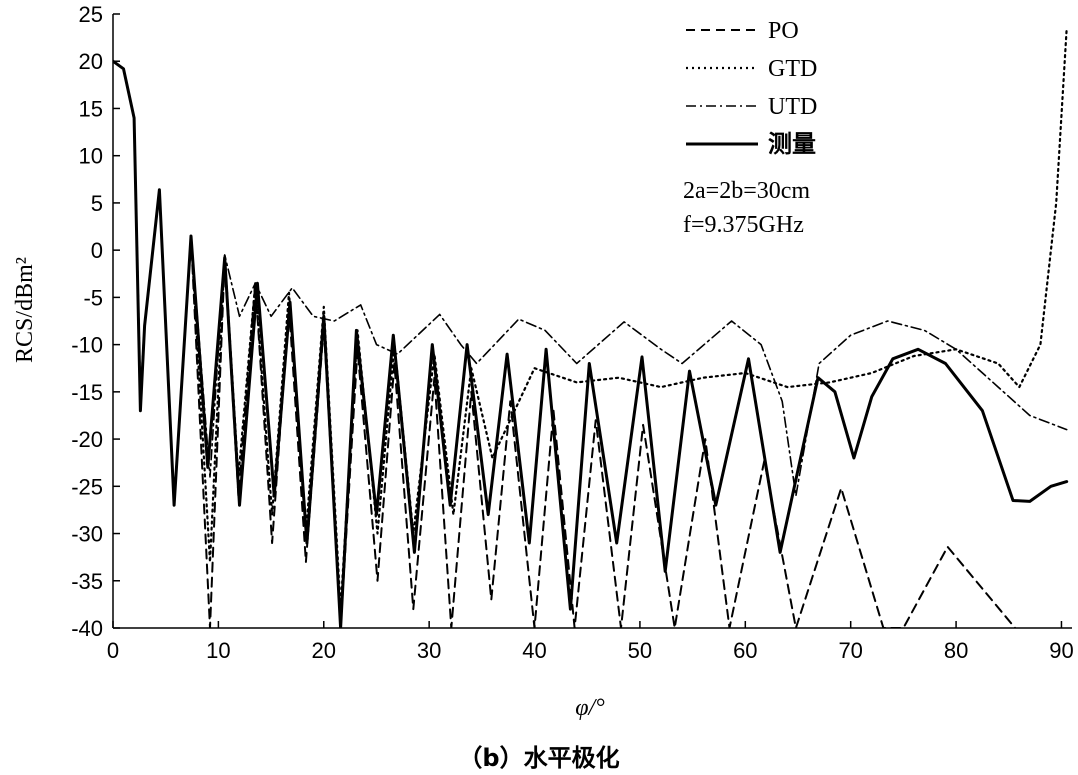 The width and height of the screenshot is (1078, 775). What do you see at coordinates (590, 708) in the screenshot?
I see `x-axis-title: φ/°` at bounding box center [590, 708].